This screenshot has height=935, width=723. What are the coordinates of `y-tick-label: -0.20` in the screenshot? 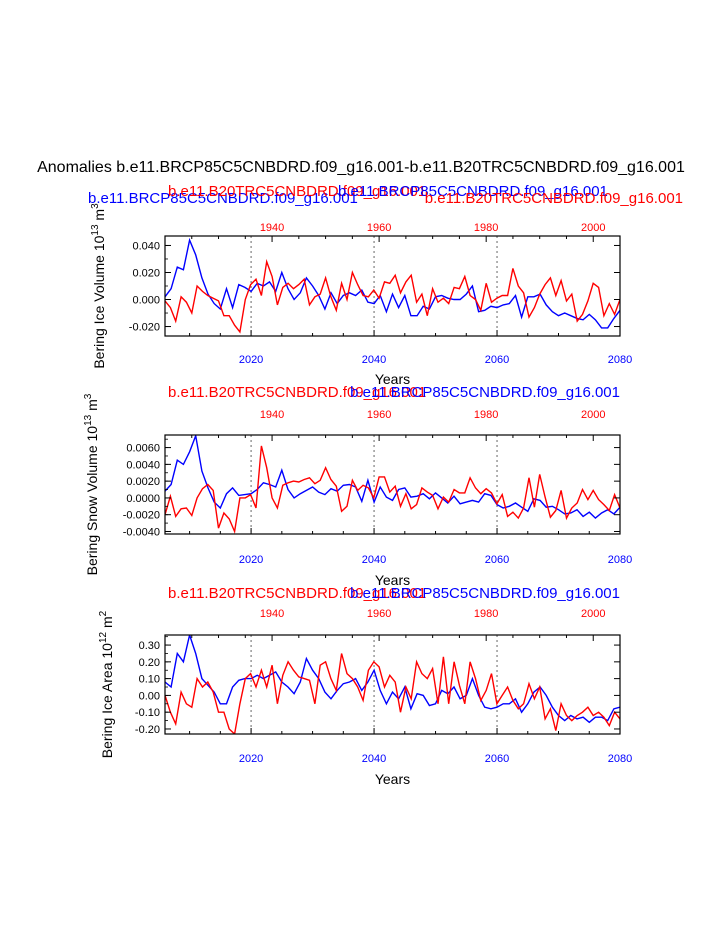 It's located at (147, 730).